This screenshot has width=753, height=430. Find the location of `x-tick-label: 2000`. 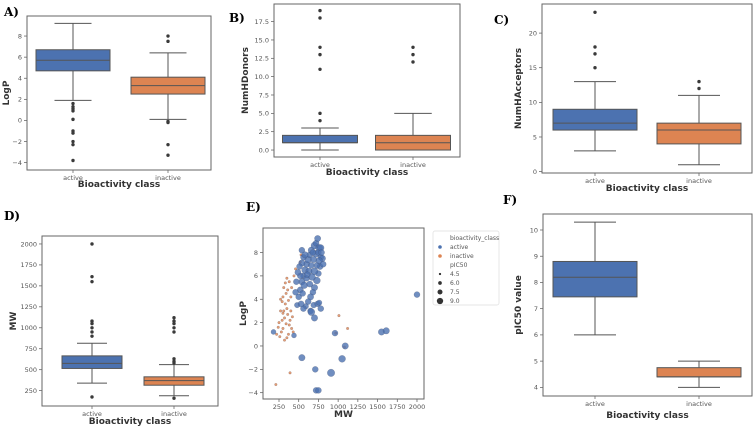

x-tick-label: 2000 is located at coordinates (417, 407).